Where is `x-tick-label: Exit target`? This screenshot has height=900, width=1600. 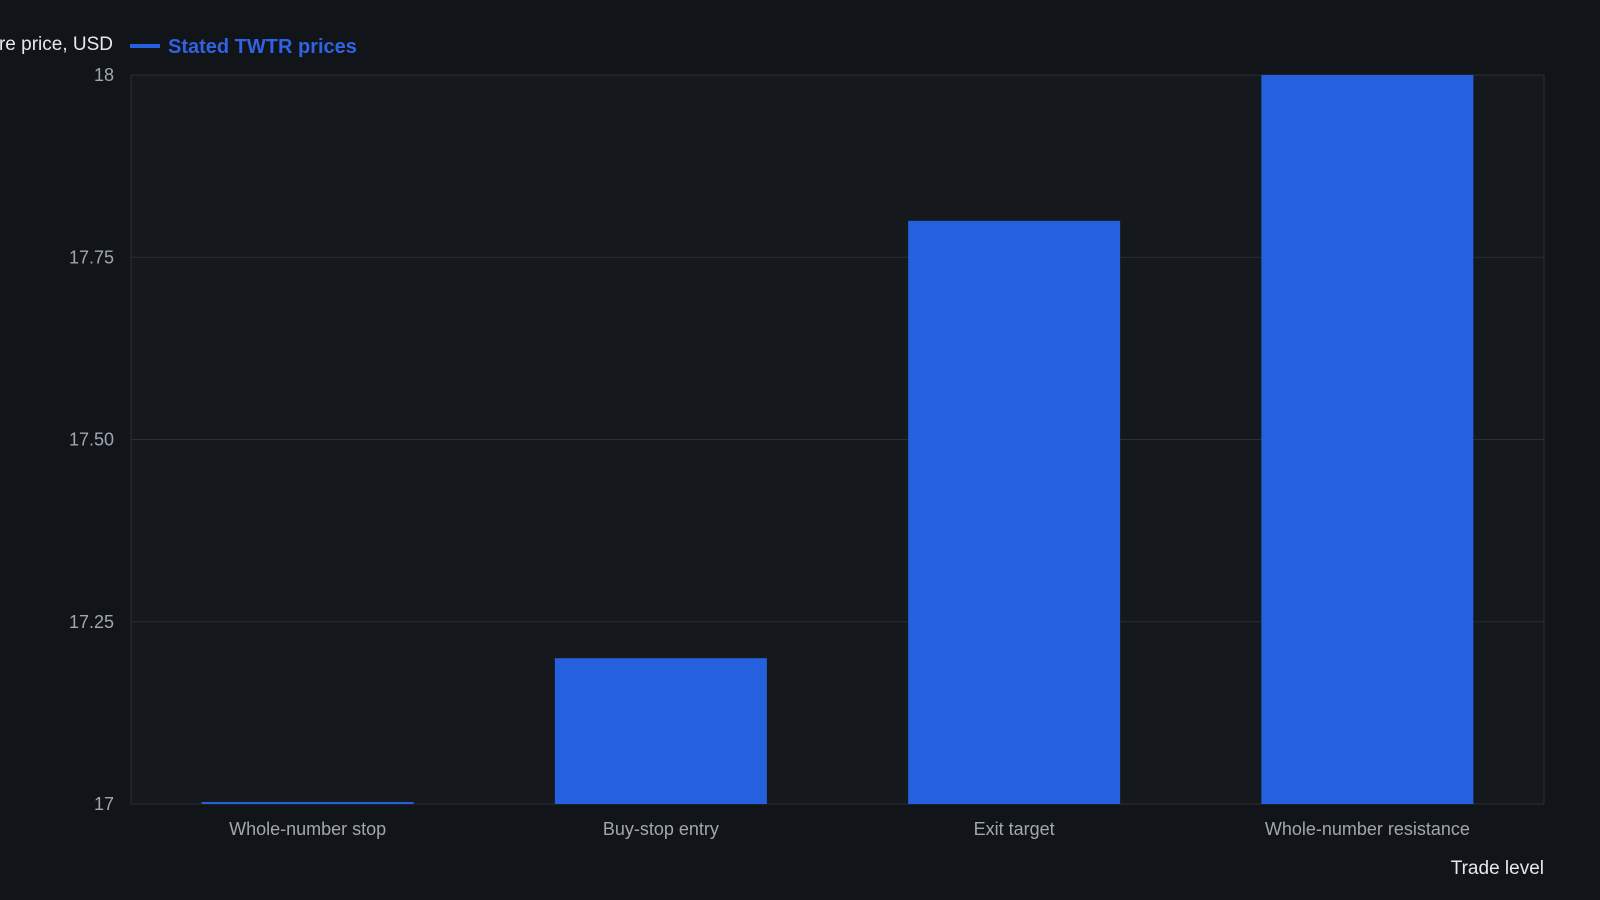 x-tick-label: Exit target is located at coordinates (1014, 829).